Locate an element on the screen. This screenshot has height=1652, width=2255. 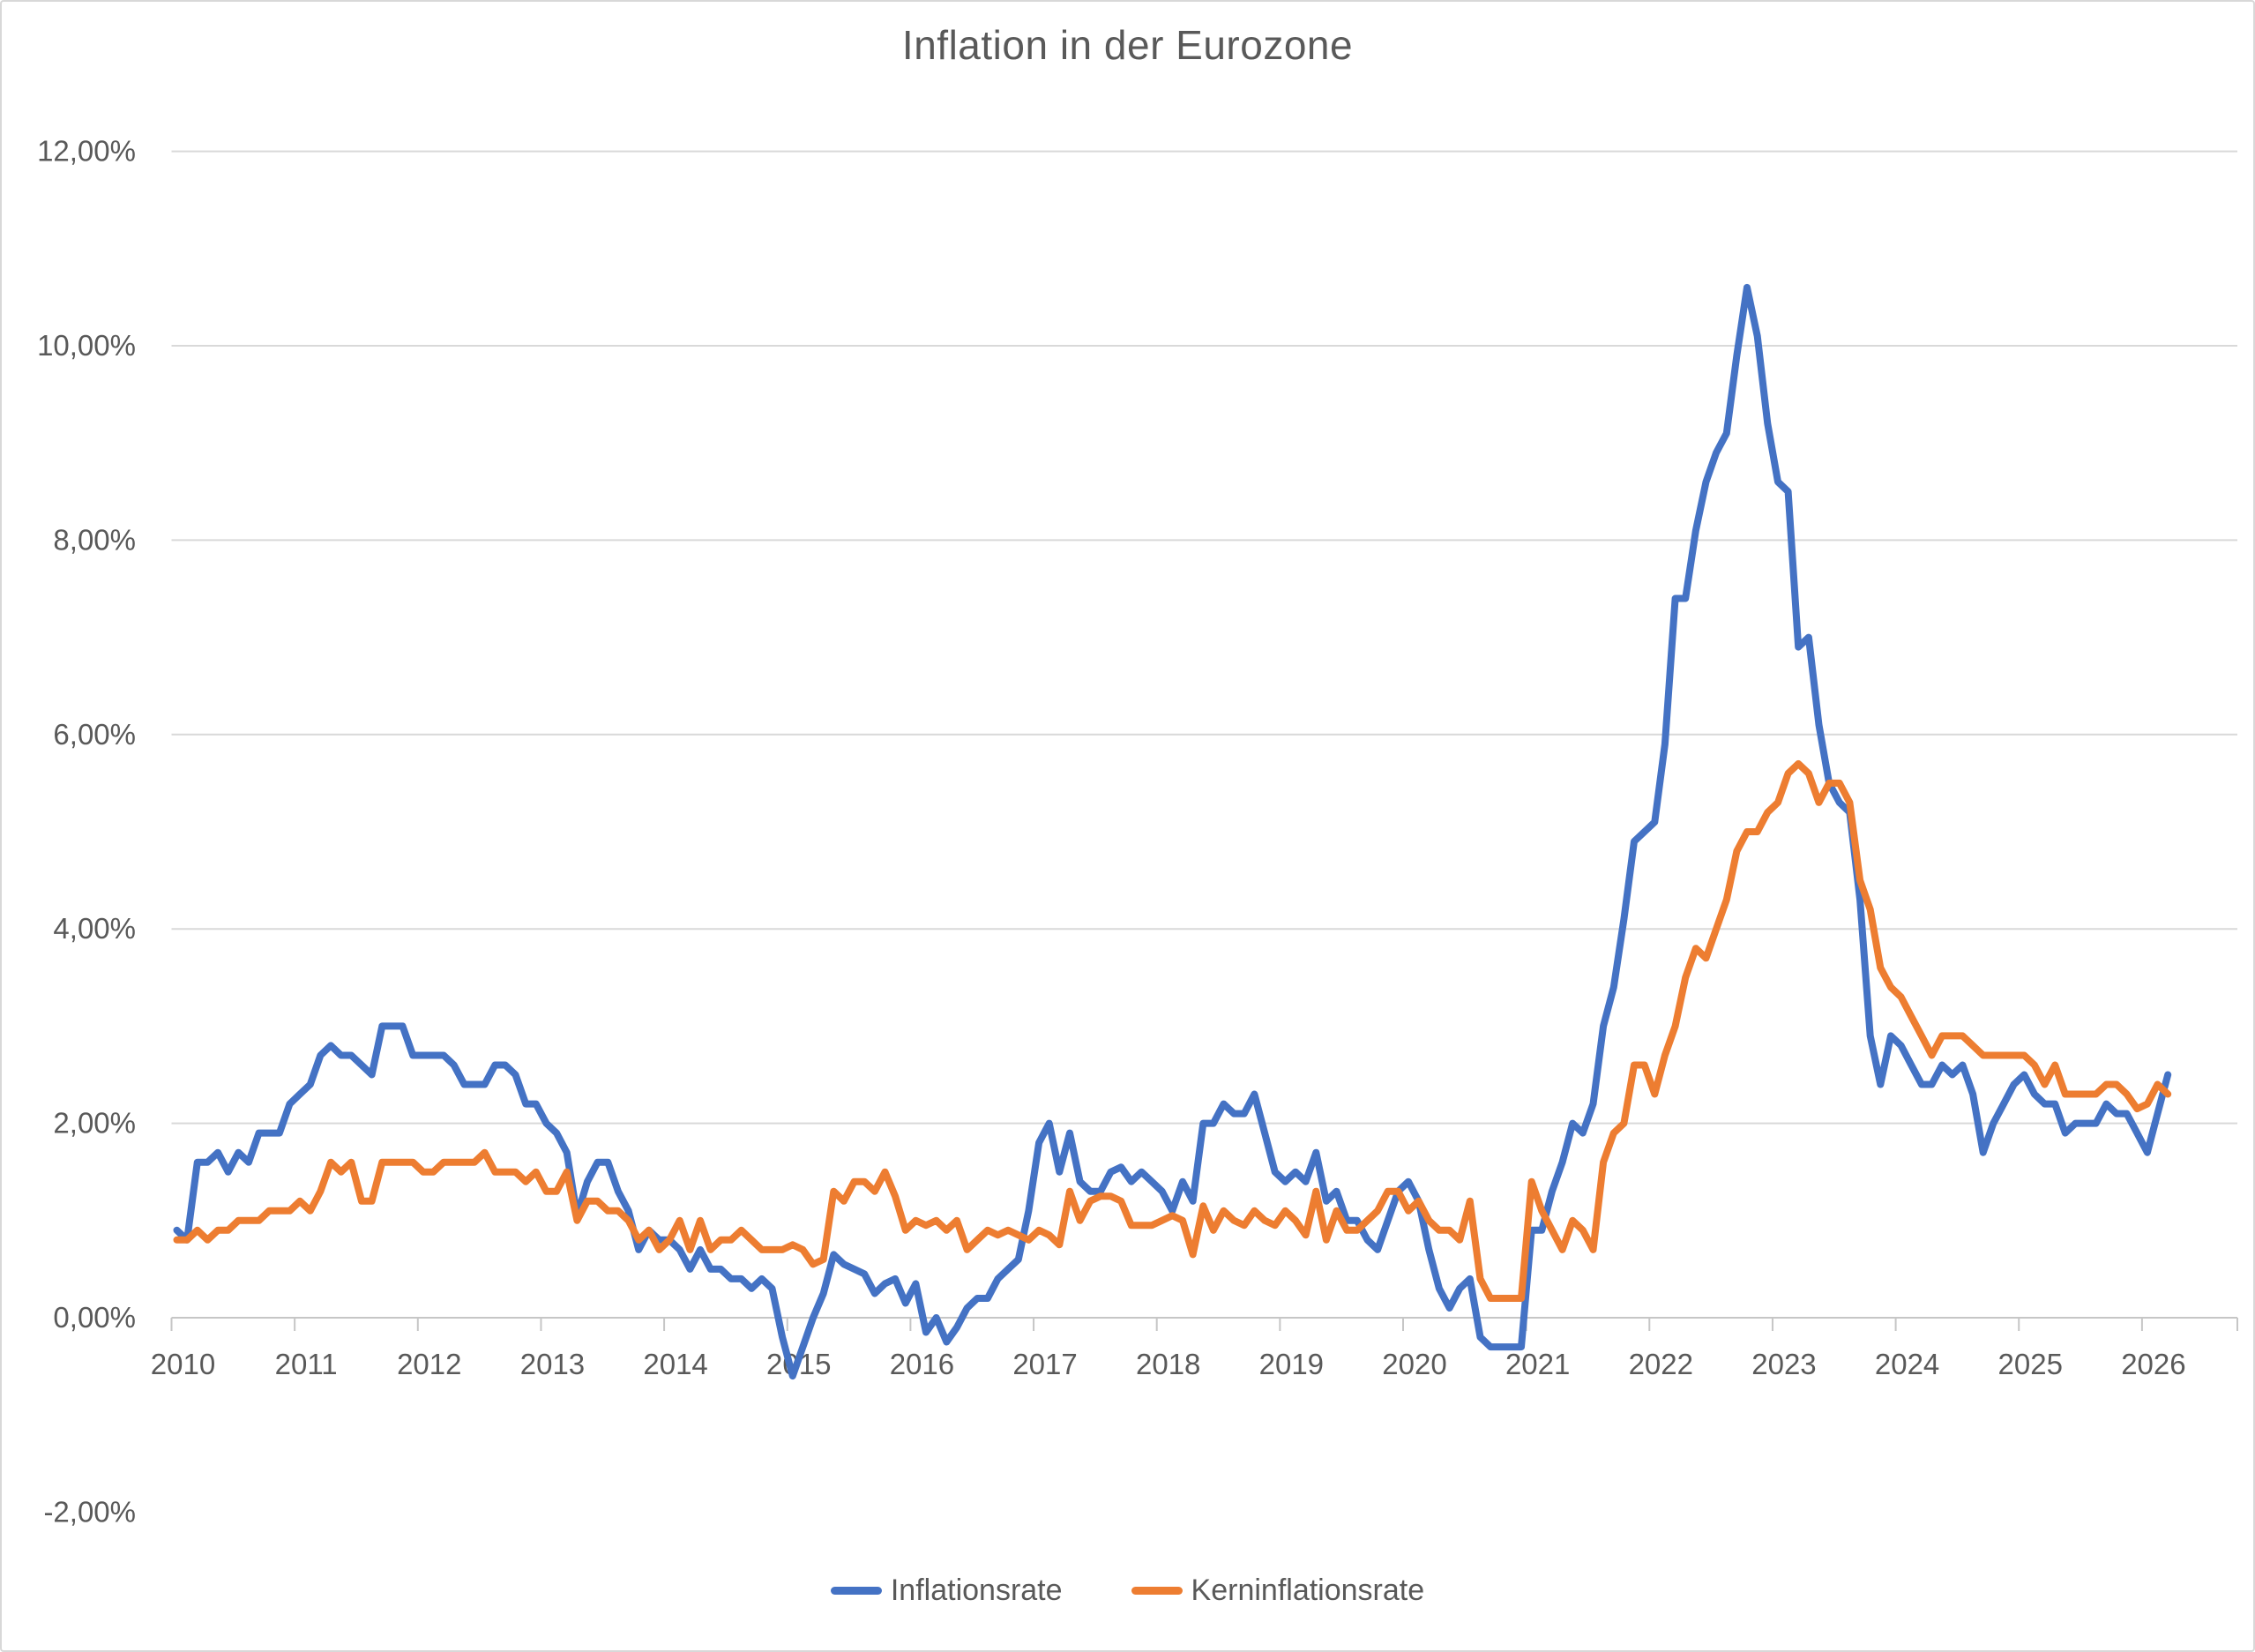
legend-item-inflationsrate: Inflationsrate is located at coordinates (946, 1591).